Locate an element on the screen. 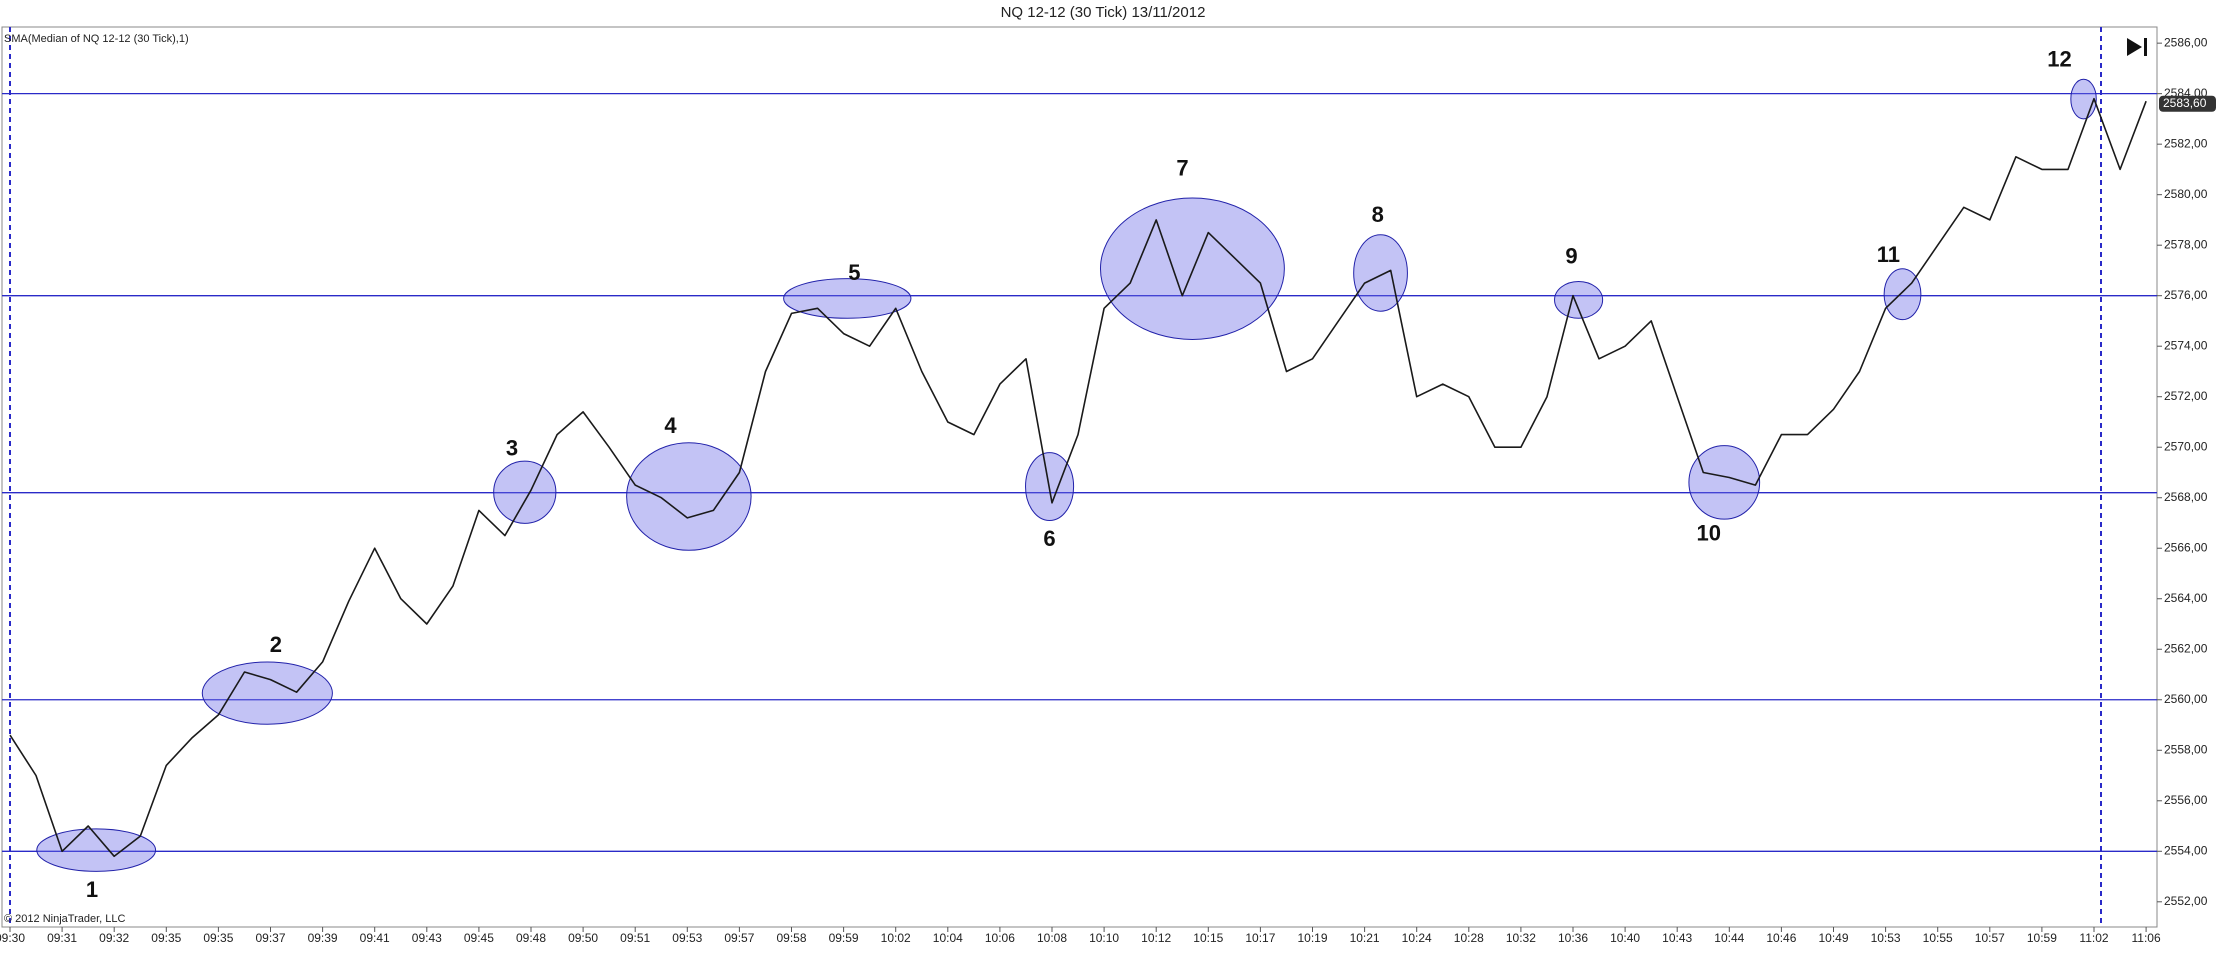  annotation-label: 3 is located at coordinates (512, 448).